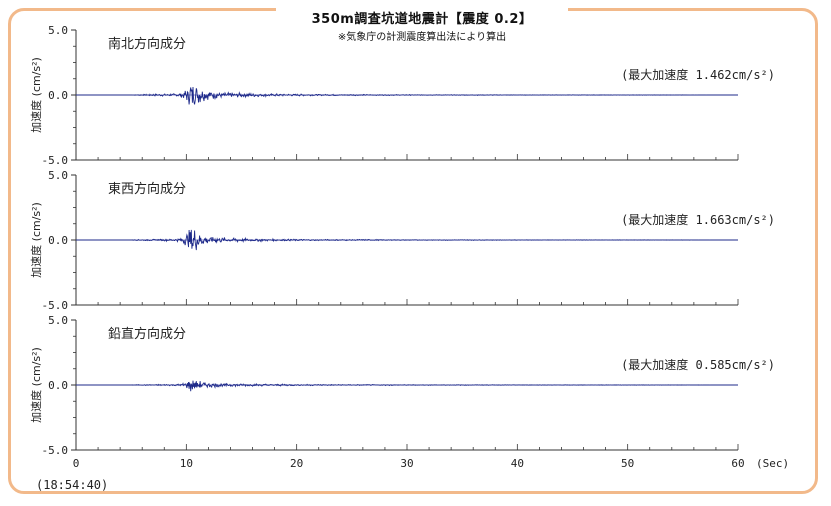 This screenshot has width=831, height=506. I want to click on chart-subtitle: ※気象庁の計測震度算出法により算出, so click(422, 37).